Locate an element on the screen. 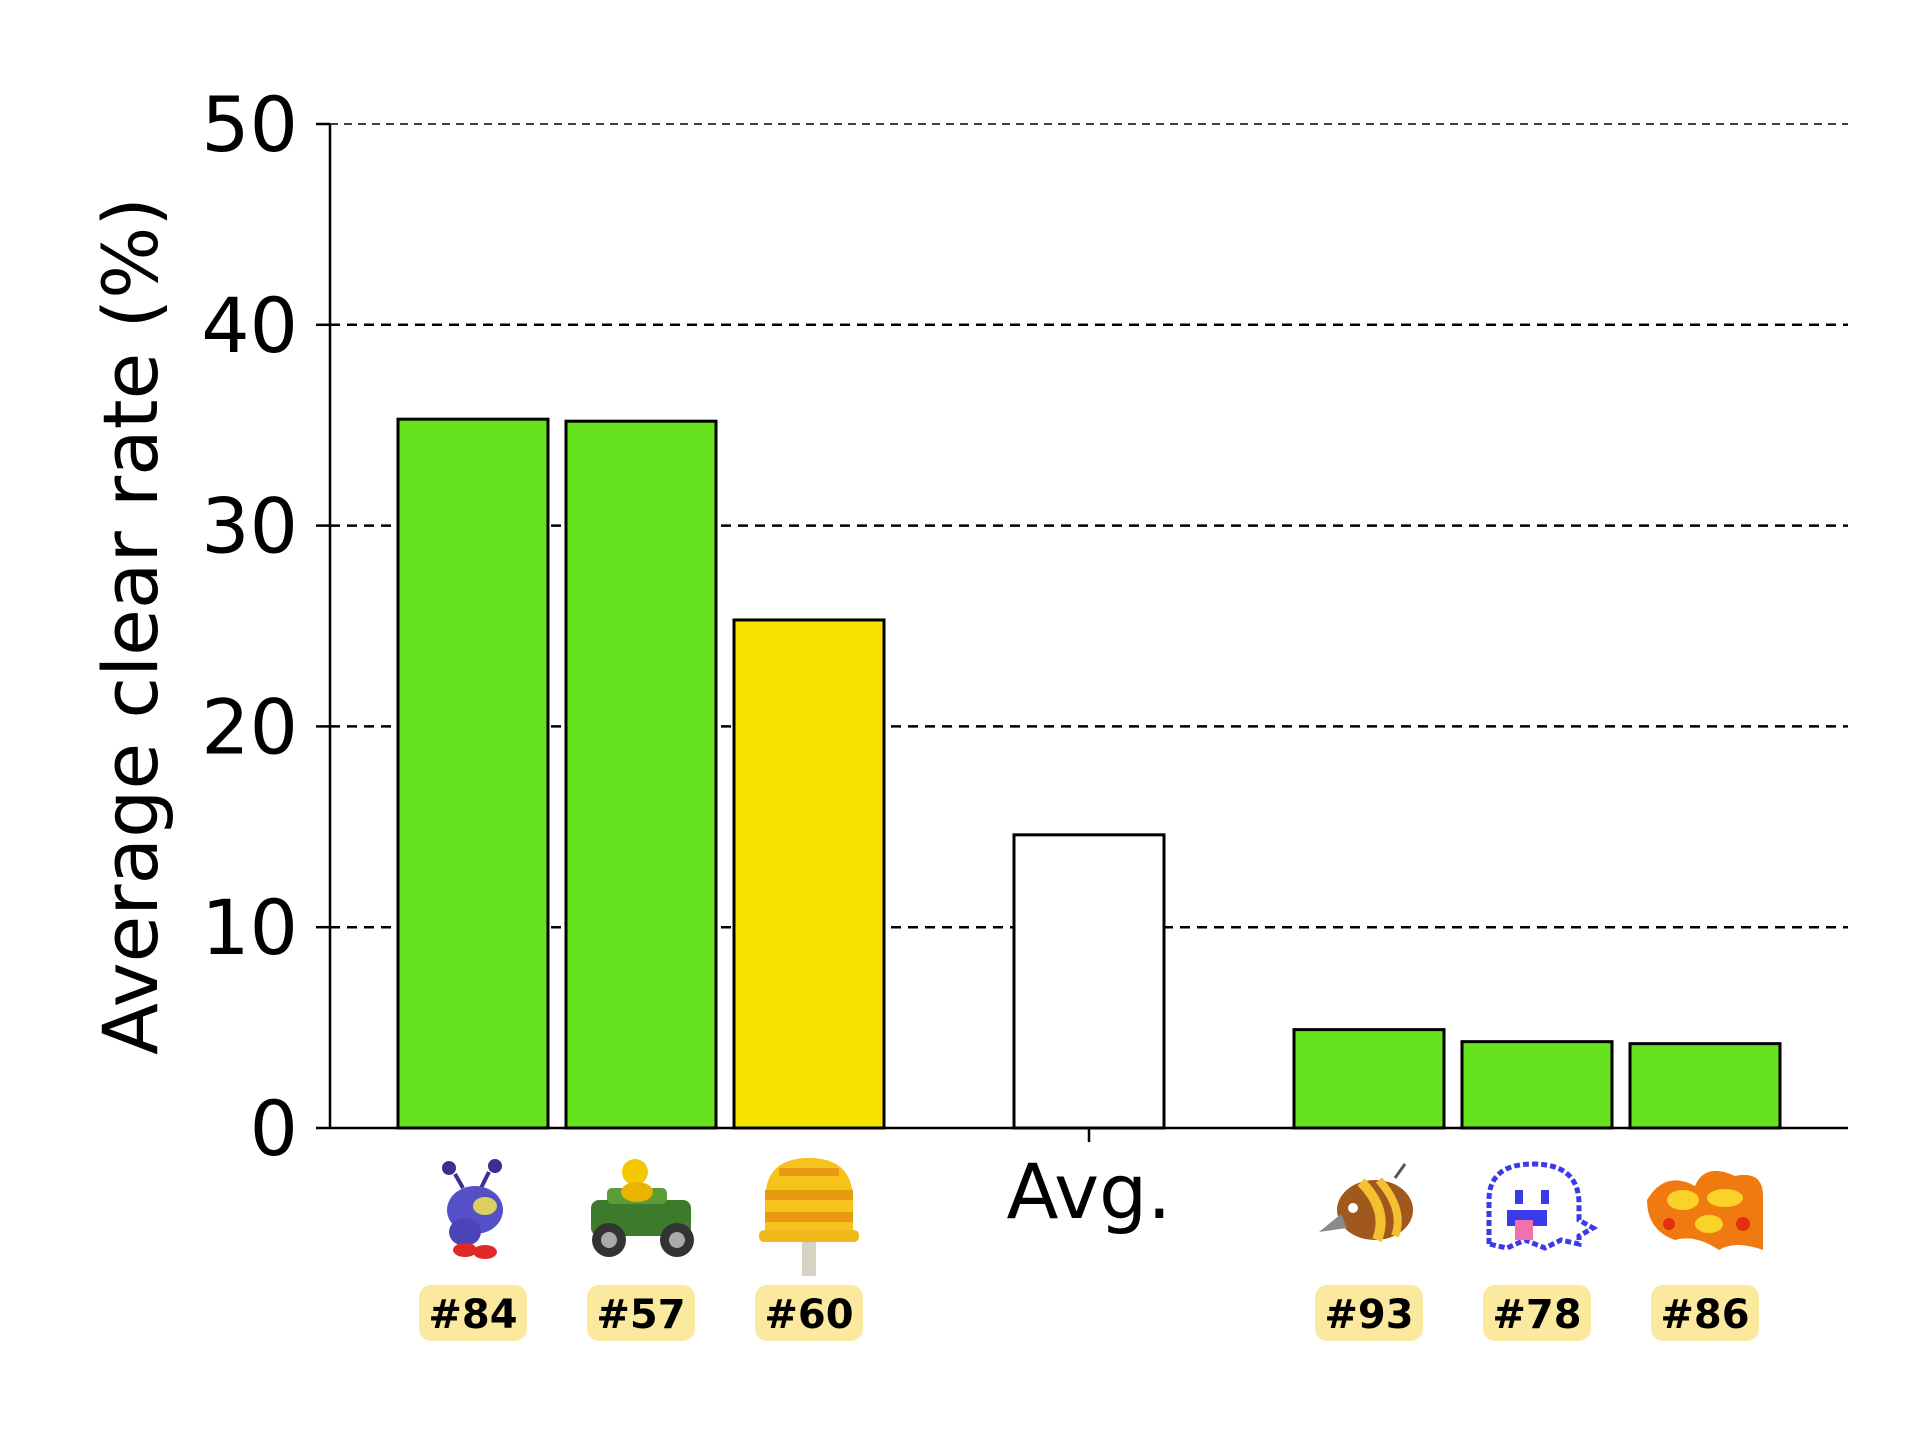  badge-label: #60 is located at coordinates (808, 1315).